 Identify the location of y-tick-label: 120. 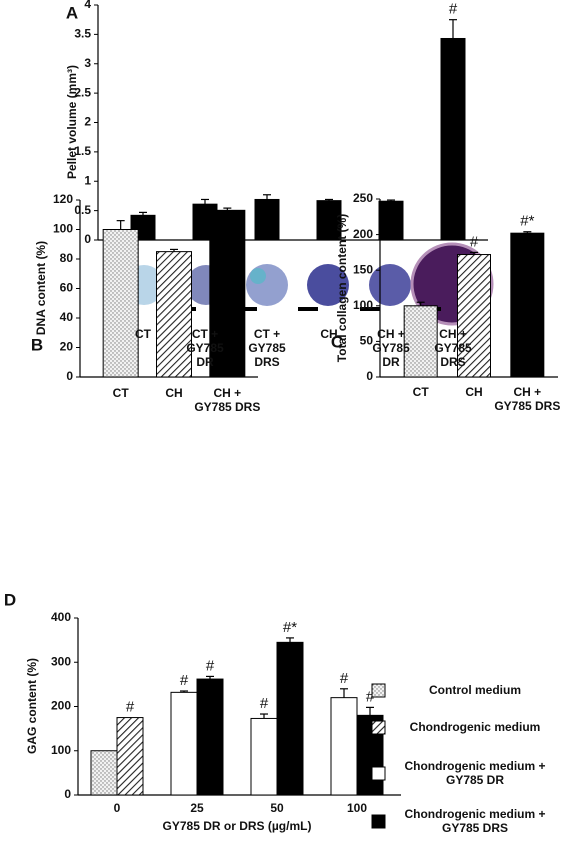
(63, 199).